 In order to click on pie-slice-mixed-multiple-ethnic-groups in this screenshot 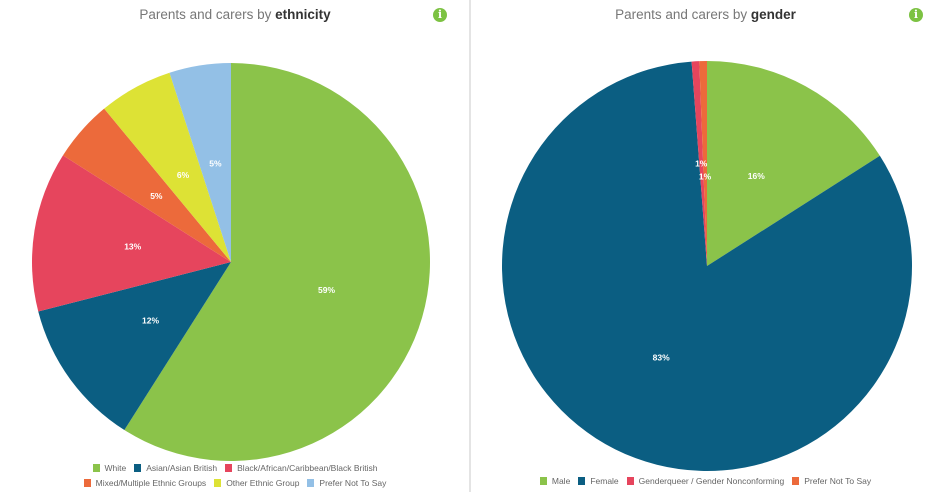, I will do `click(146, 185)`.